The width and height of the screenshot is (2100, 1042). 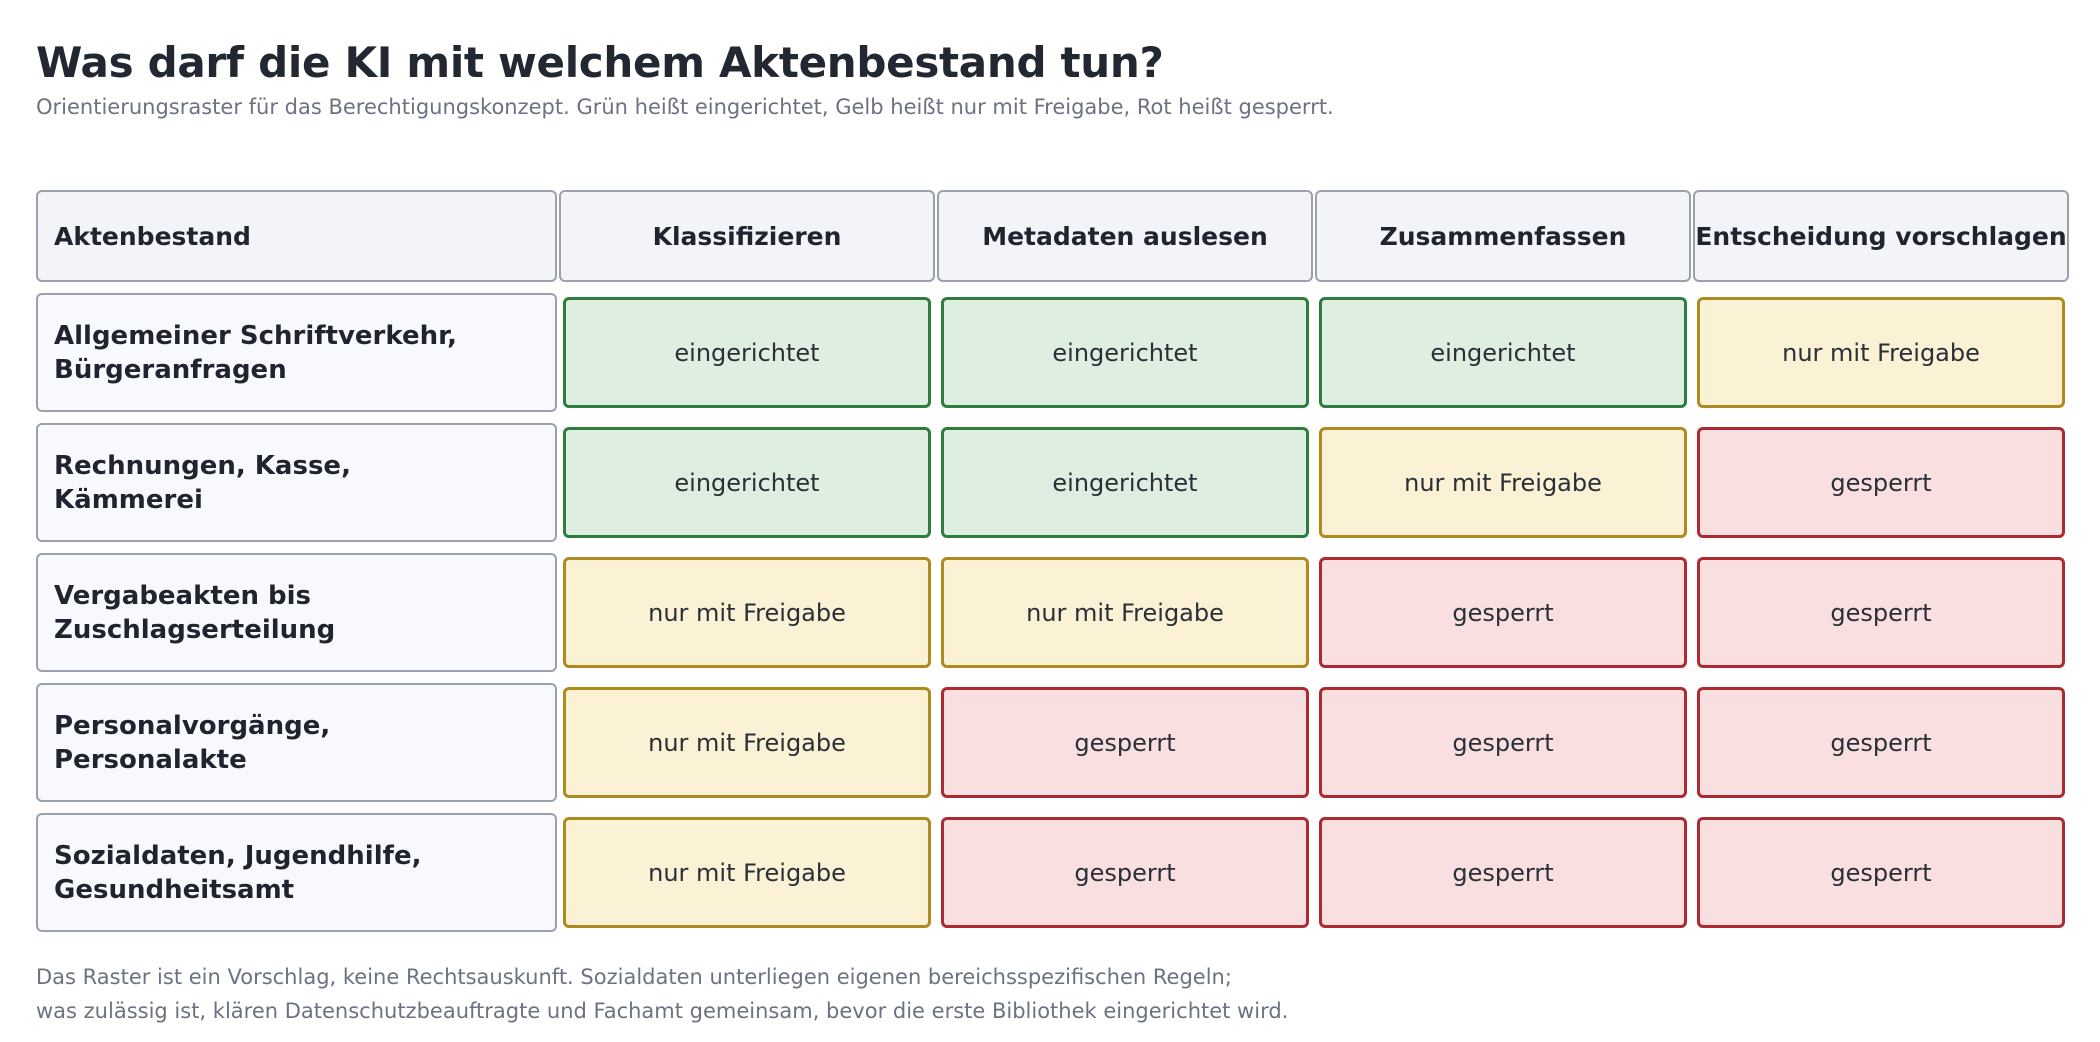 I want to click on row-label: Sozialdaten, Jugendhilfe, Gesundheitsamt, so click(x=296, y=872).